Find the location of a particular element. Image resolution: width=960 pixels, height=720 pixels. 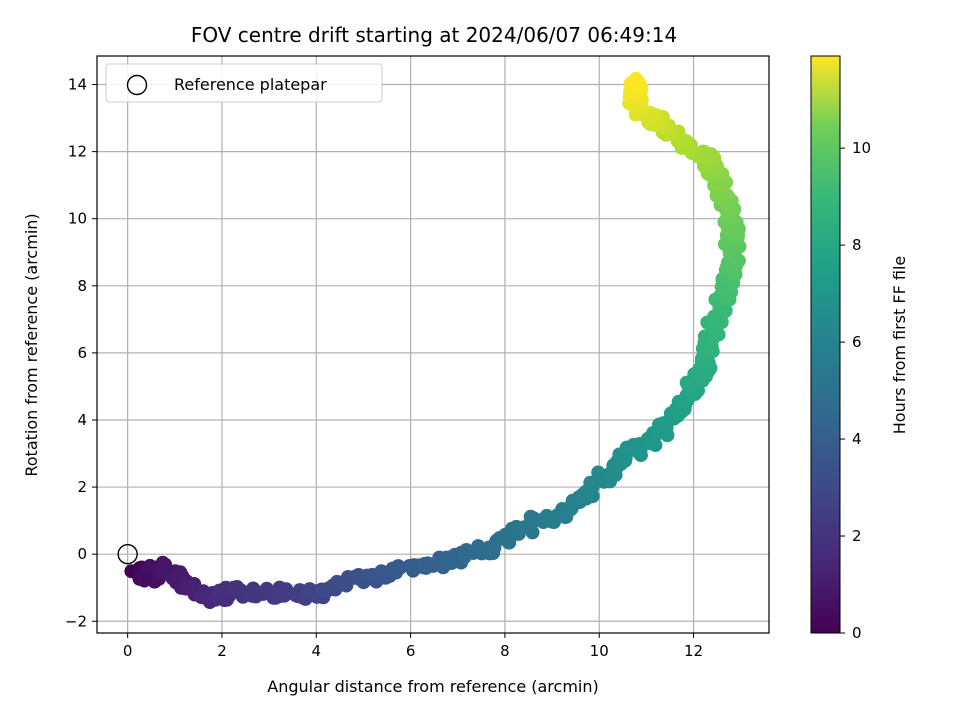

legend: Reference platepar is located at coordinates (244, 83).